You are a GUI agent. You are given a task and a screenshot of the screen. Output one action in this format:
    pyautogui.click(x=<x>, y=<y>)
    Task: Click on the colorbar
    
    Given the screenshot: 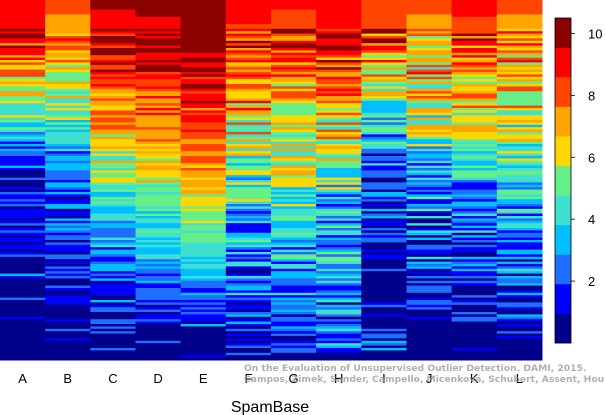 What is the action you would take?
    pyautogui.click(x=563, y=180)
    